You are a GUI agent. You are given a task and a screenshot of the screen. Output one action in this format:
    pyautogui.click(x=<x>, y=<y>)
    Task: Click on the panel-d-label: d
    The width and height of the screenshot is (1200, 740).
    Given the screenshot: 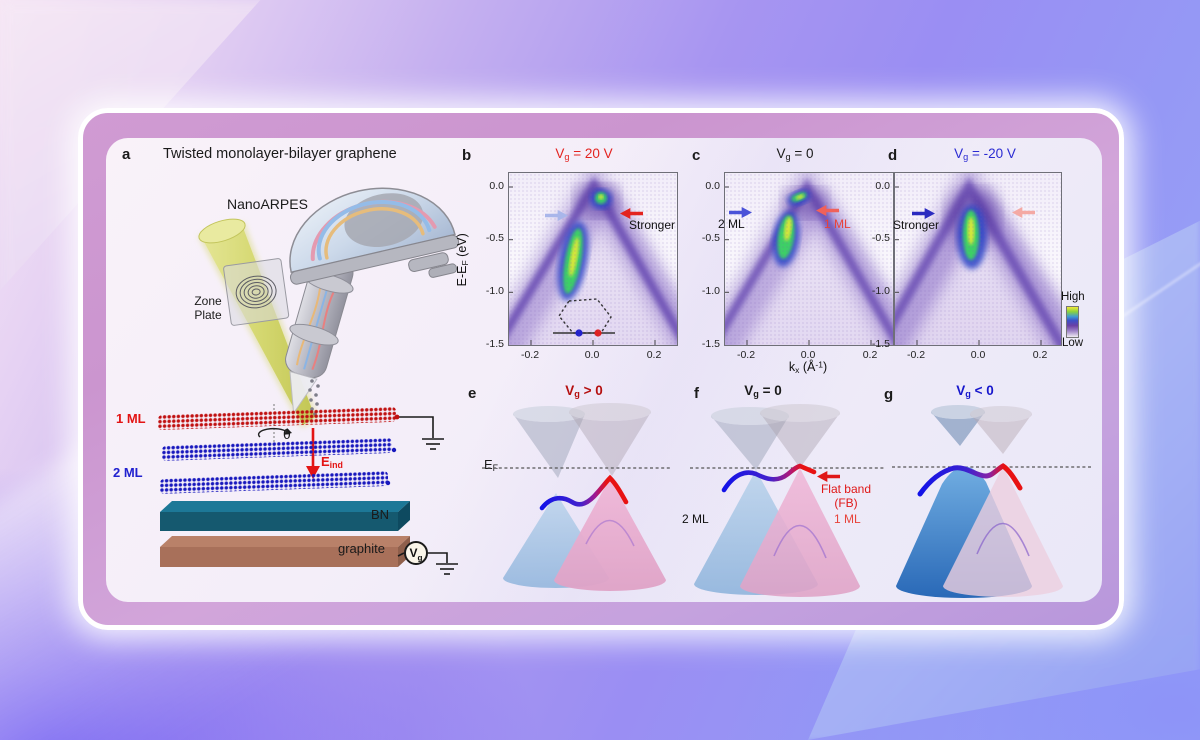 What is the action you would take?
    pyautogui.click(x=893, y=155)
    